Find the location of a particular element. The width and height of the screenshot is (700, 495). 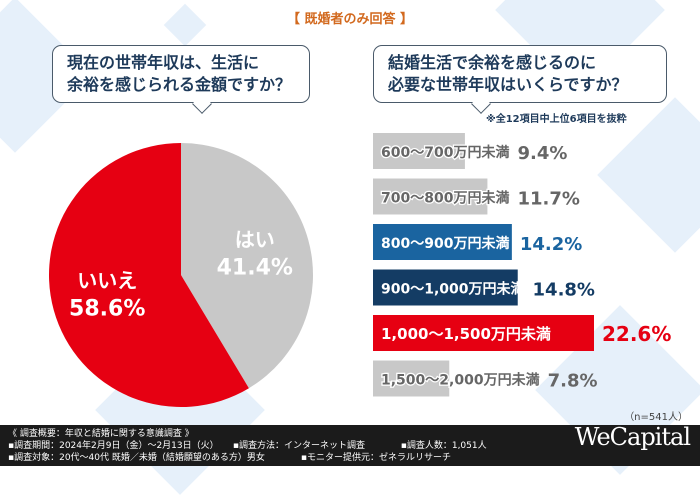

bar-value: 22.6% is located at coordinates (636, 334).